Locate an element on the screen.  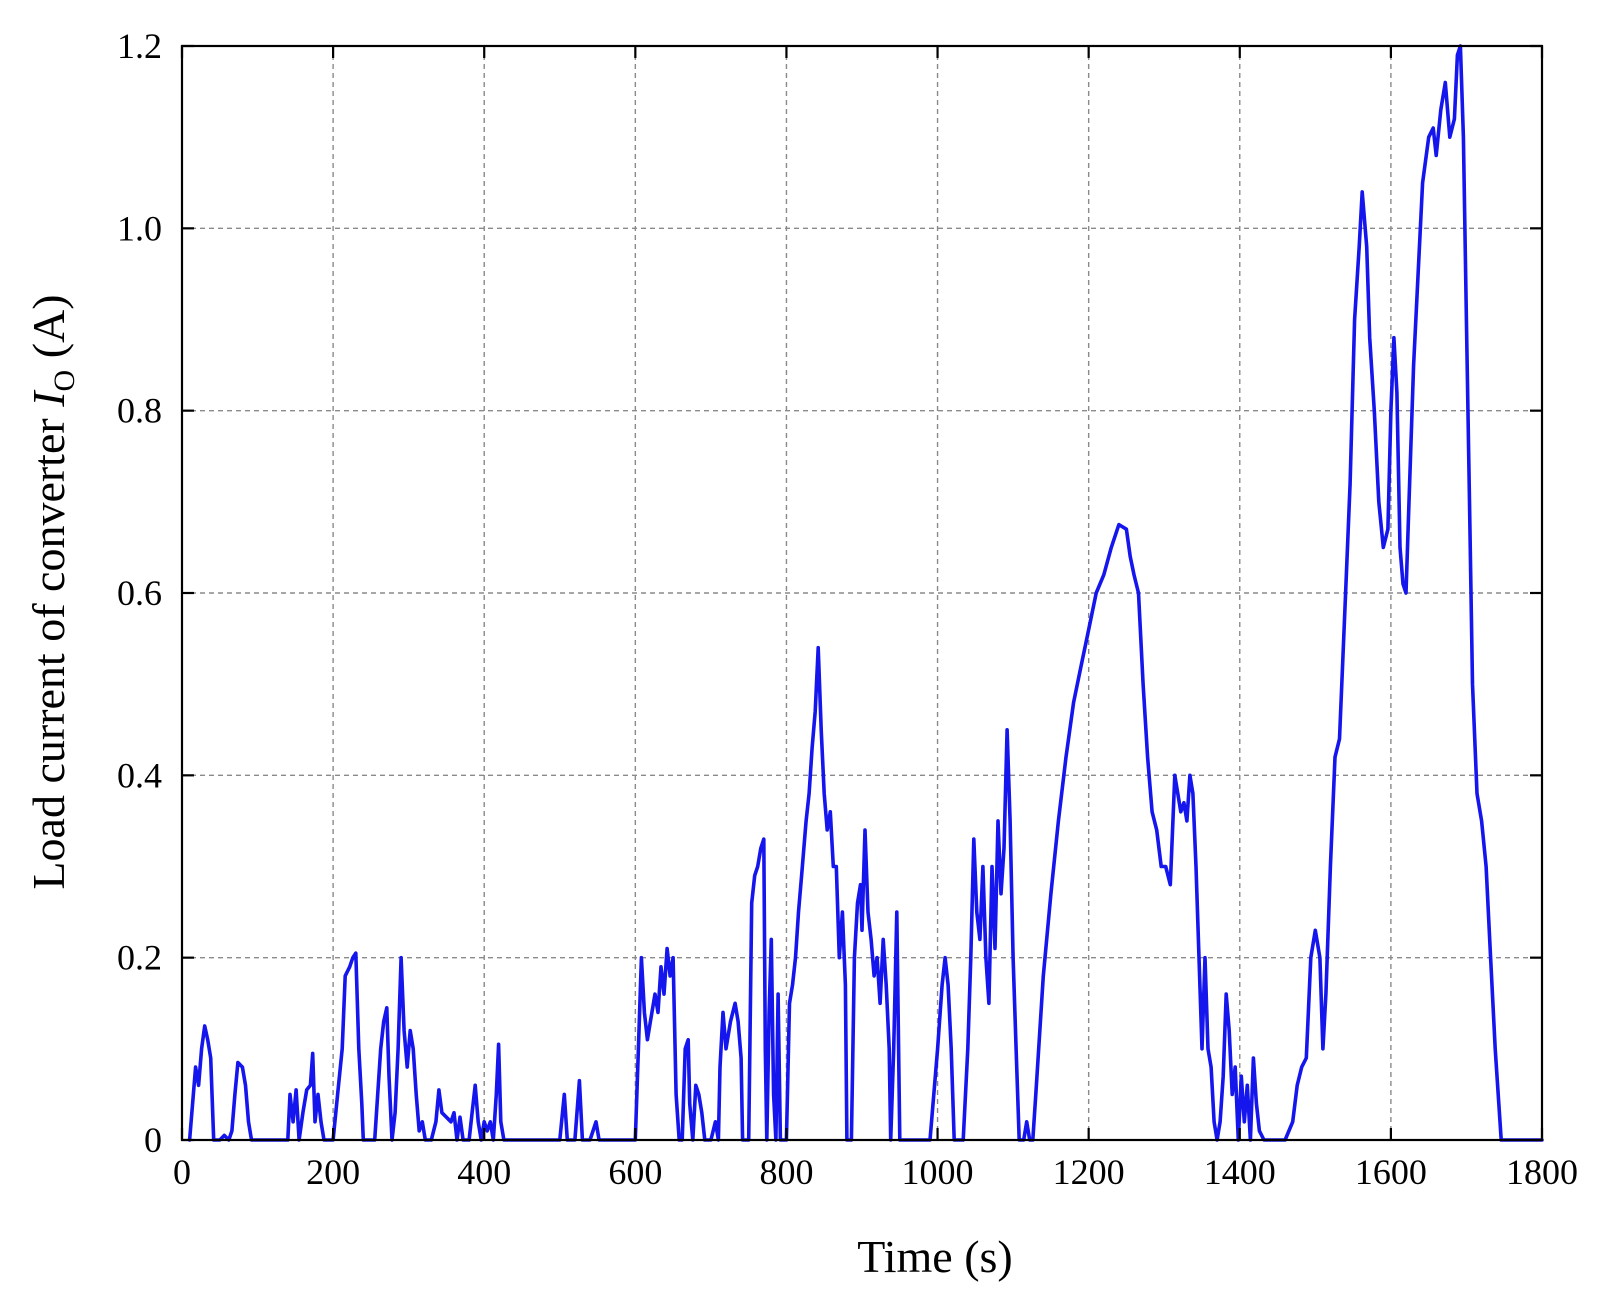
x-tick-label: 800 is located at coordinates (786, 1172).